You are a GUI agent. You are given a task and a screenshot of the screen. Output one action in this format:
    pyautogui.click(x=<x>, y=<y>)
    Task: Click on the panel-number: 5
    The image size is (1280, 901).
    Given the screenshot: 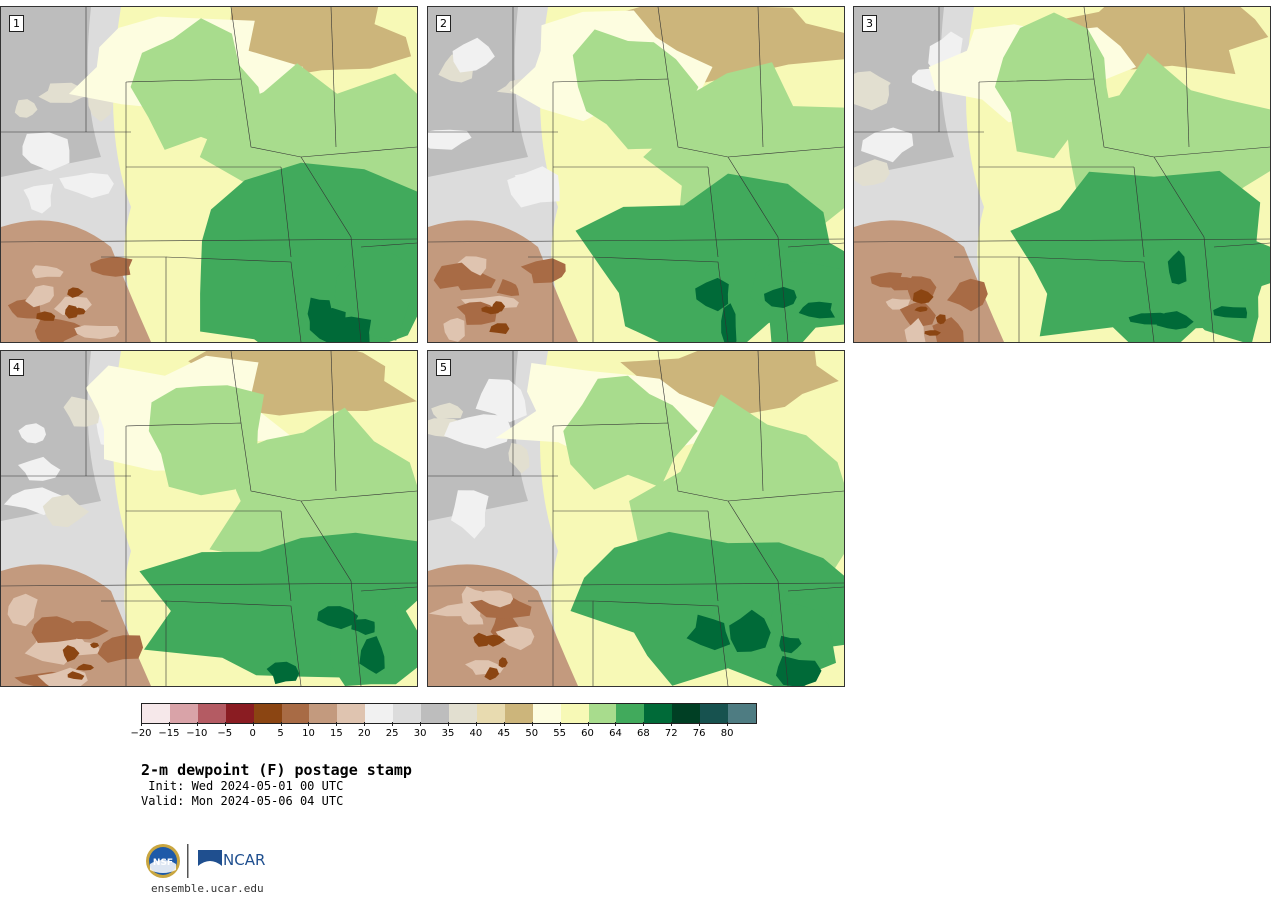 What is the action you would take?
    pyautogui.click(x=443, y=367)
    